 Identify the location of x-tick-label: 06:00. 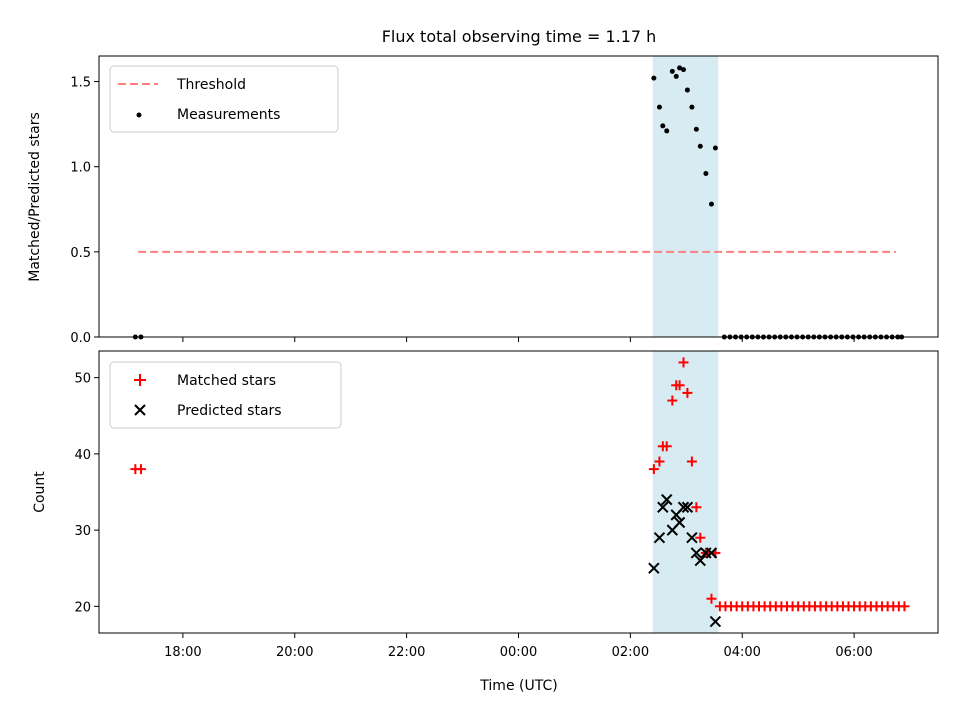
(853, 652).